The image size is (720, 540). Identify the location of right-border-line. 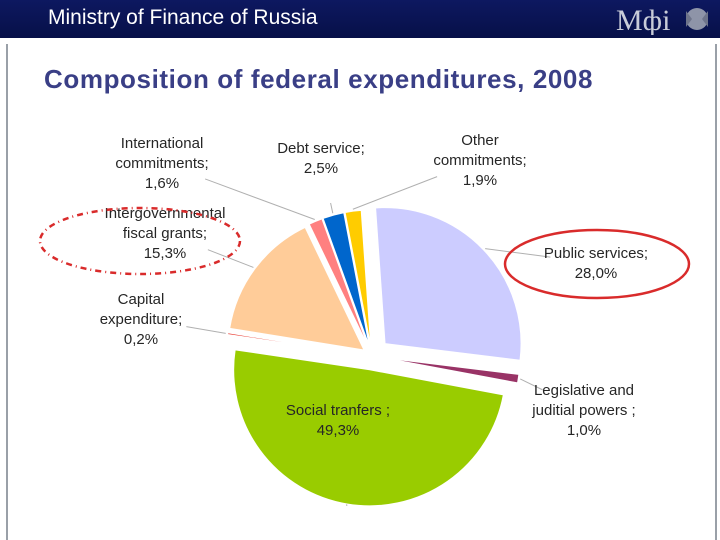
(716, 292).